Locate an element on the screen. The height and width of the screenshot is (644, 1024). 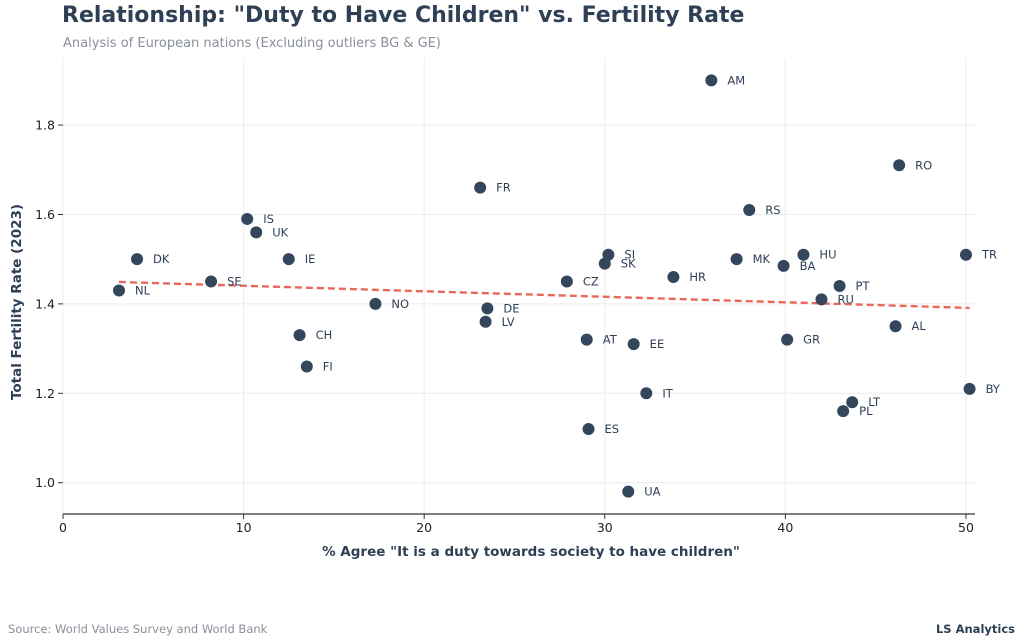
point-label-gr: GR is located at coordinates (811, 340).